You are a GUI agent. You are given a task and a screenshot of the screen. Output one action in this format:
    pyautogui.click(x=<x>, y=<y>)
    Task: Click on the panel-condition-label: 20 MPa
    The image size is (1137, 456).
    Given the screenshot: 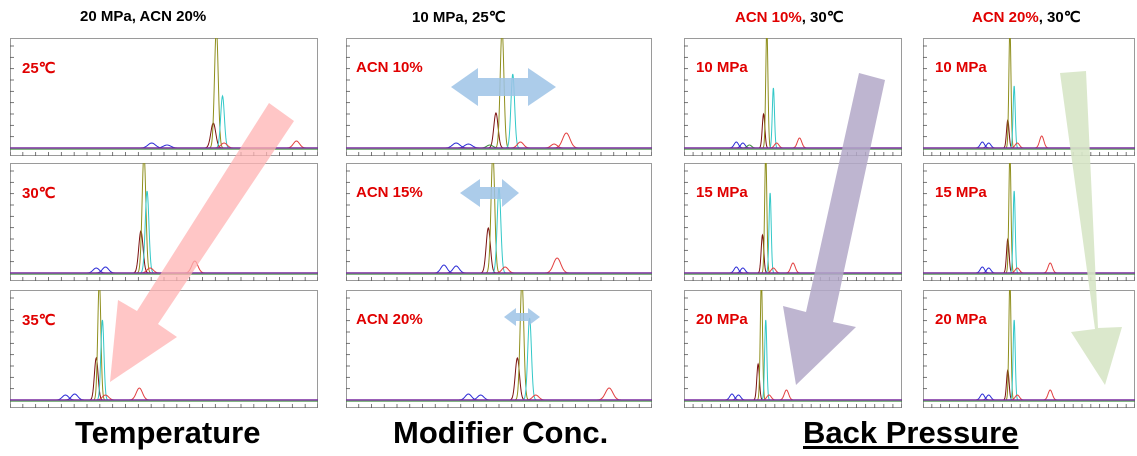 What is the action you would take?
    pyautogui.click(x=961, y=319)
    